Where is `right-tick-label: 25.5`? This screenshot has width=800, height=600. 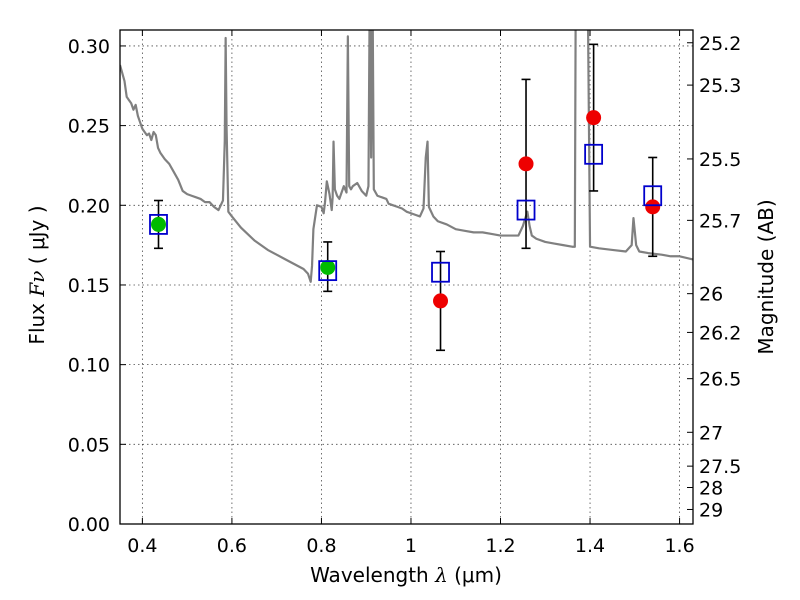
right-tick-label: 25.5 is located at coordinates (720, 160).